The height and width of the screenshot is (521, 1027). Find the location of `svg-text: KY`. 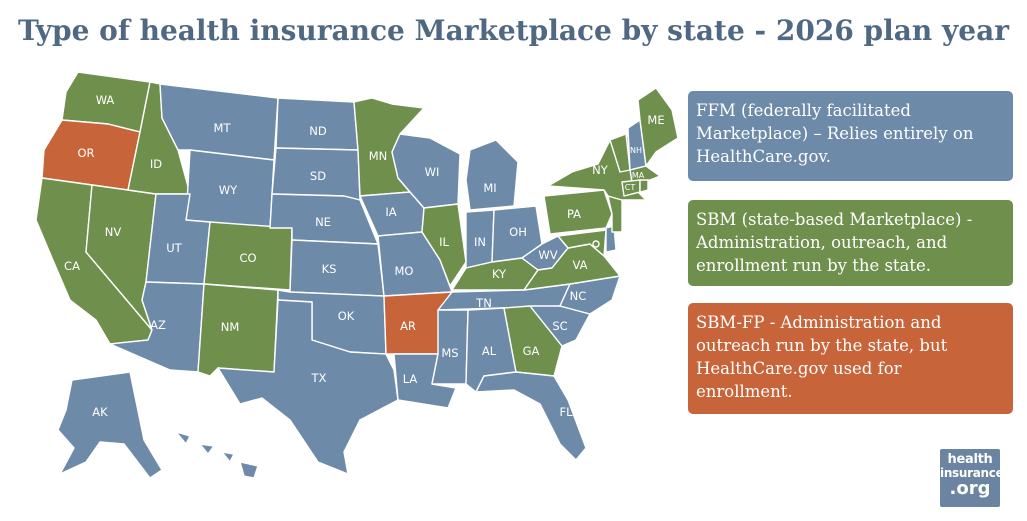

svg-text: KY is located at coordinates (499, 274).